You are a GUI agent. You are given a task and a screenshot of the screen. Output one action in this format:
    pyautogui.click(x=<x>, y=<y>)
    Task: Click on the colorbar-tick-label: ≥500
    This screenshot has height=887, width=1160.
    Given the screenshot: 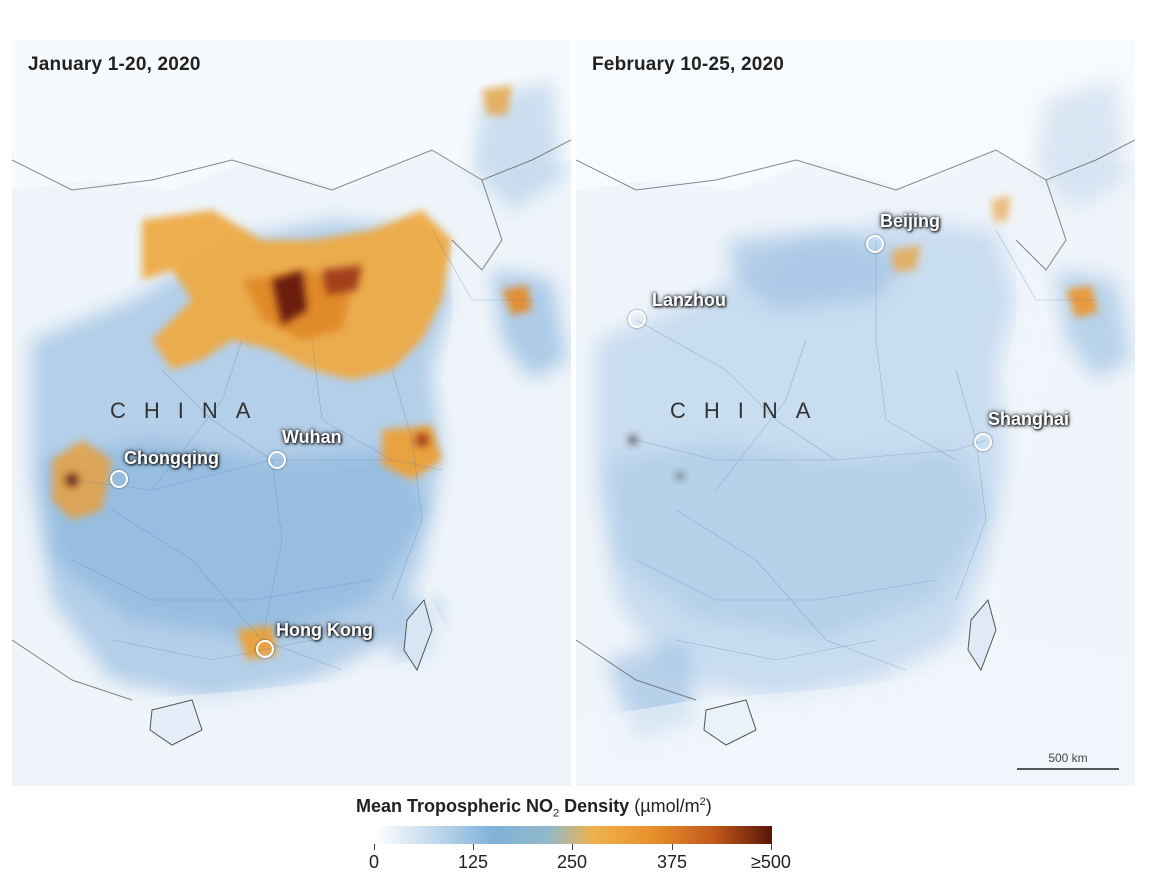 What is the action you would take?
    pyautogui.click(x=771, y=862)
    